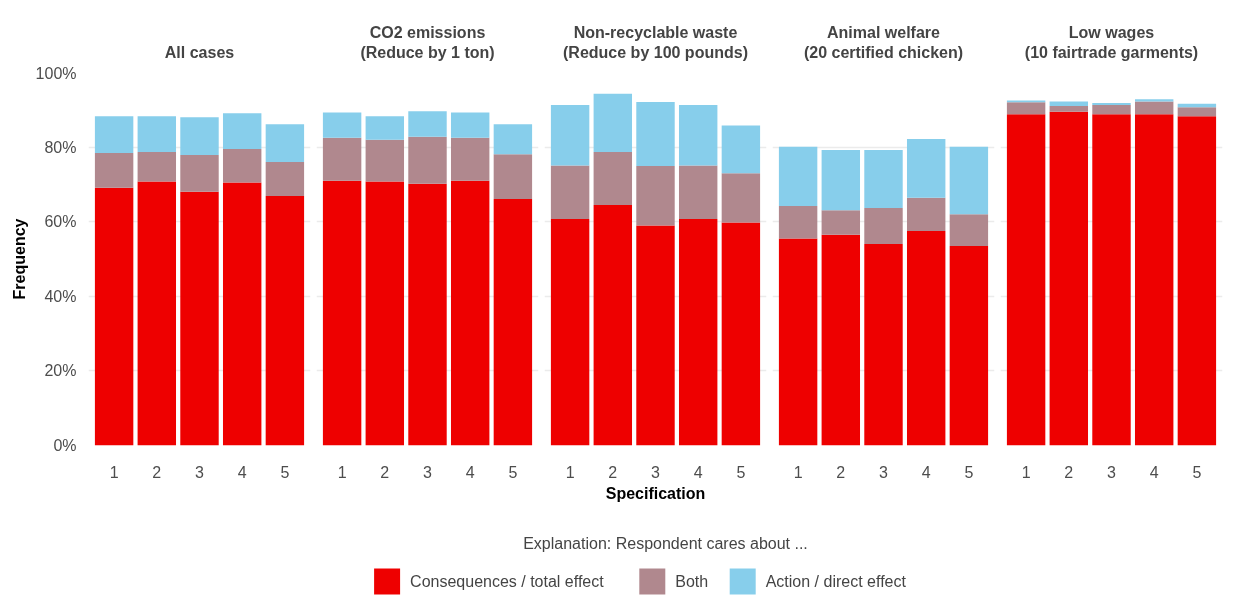 This screenshot has width=1242, height=598. I want to click on x-axis-title: Specification, so click(655, 493).